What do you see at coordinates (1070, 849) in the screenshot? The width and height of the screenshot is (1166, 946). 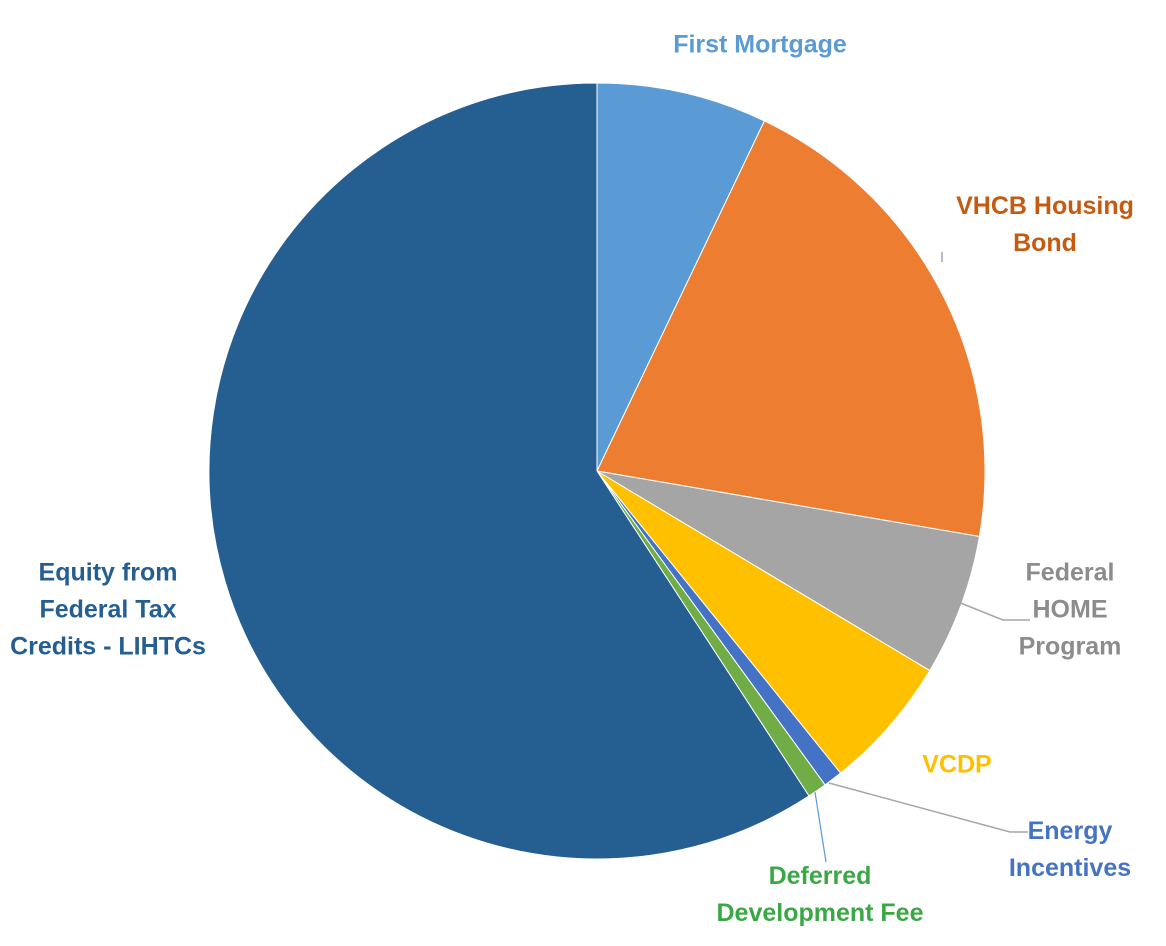 I see `slice-label: Energy Incentives` at bounding box center [1070, 849].